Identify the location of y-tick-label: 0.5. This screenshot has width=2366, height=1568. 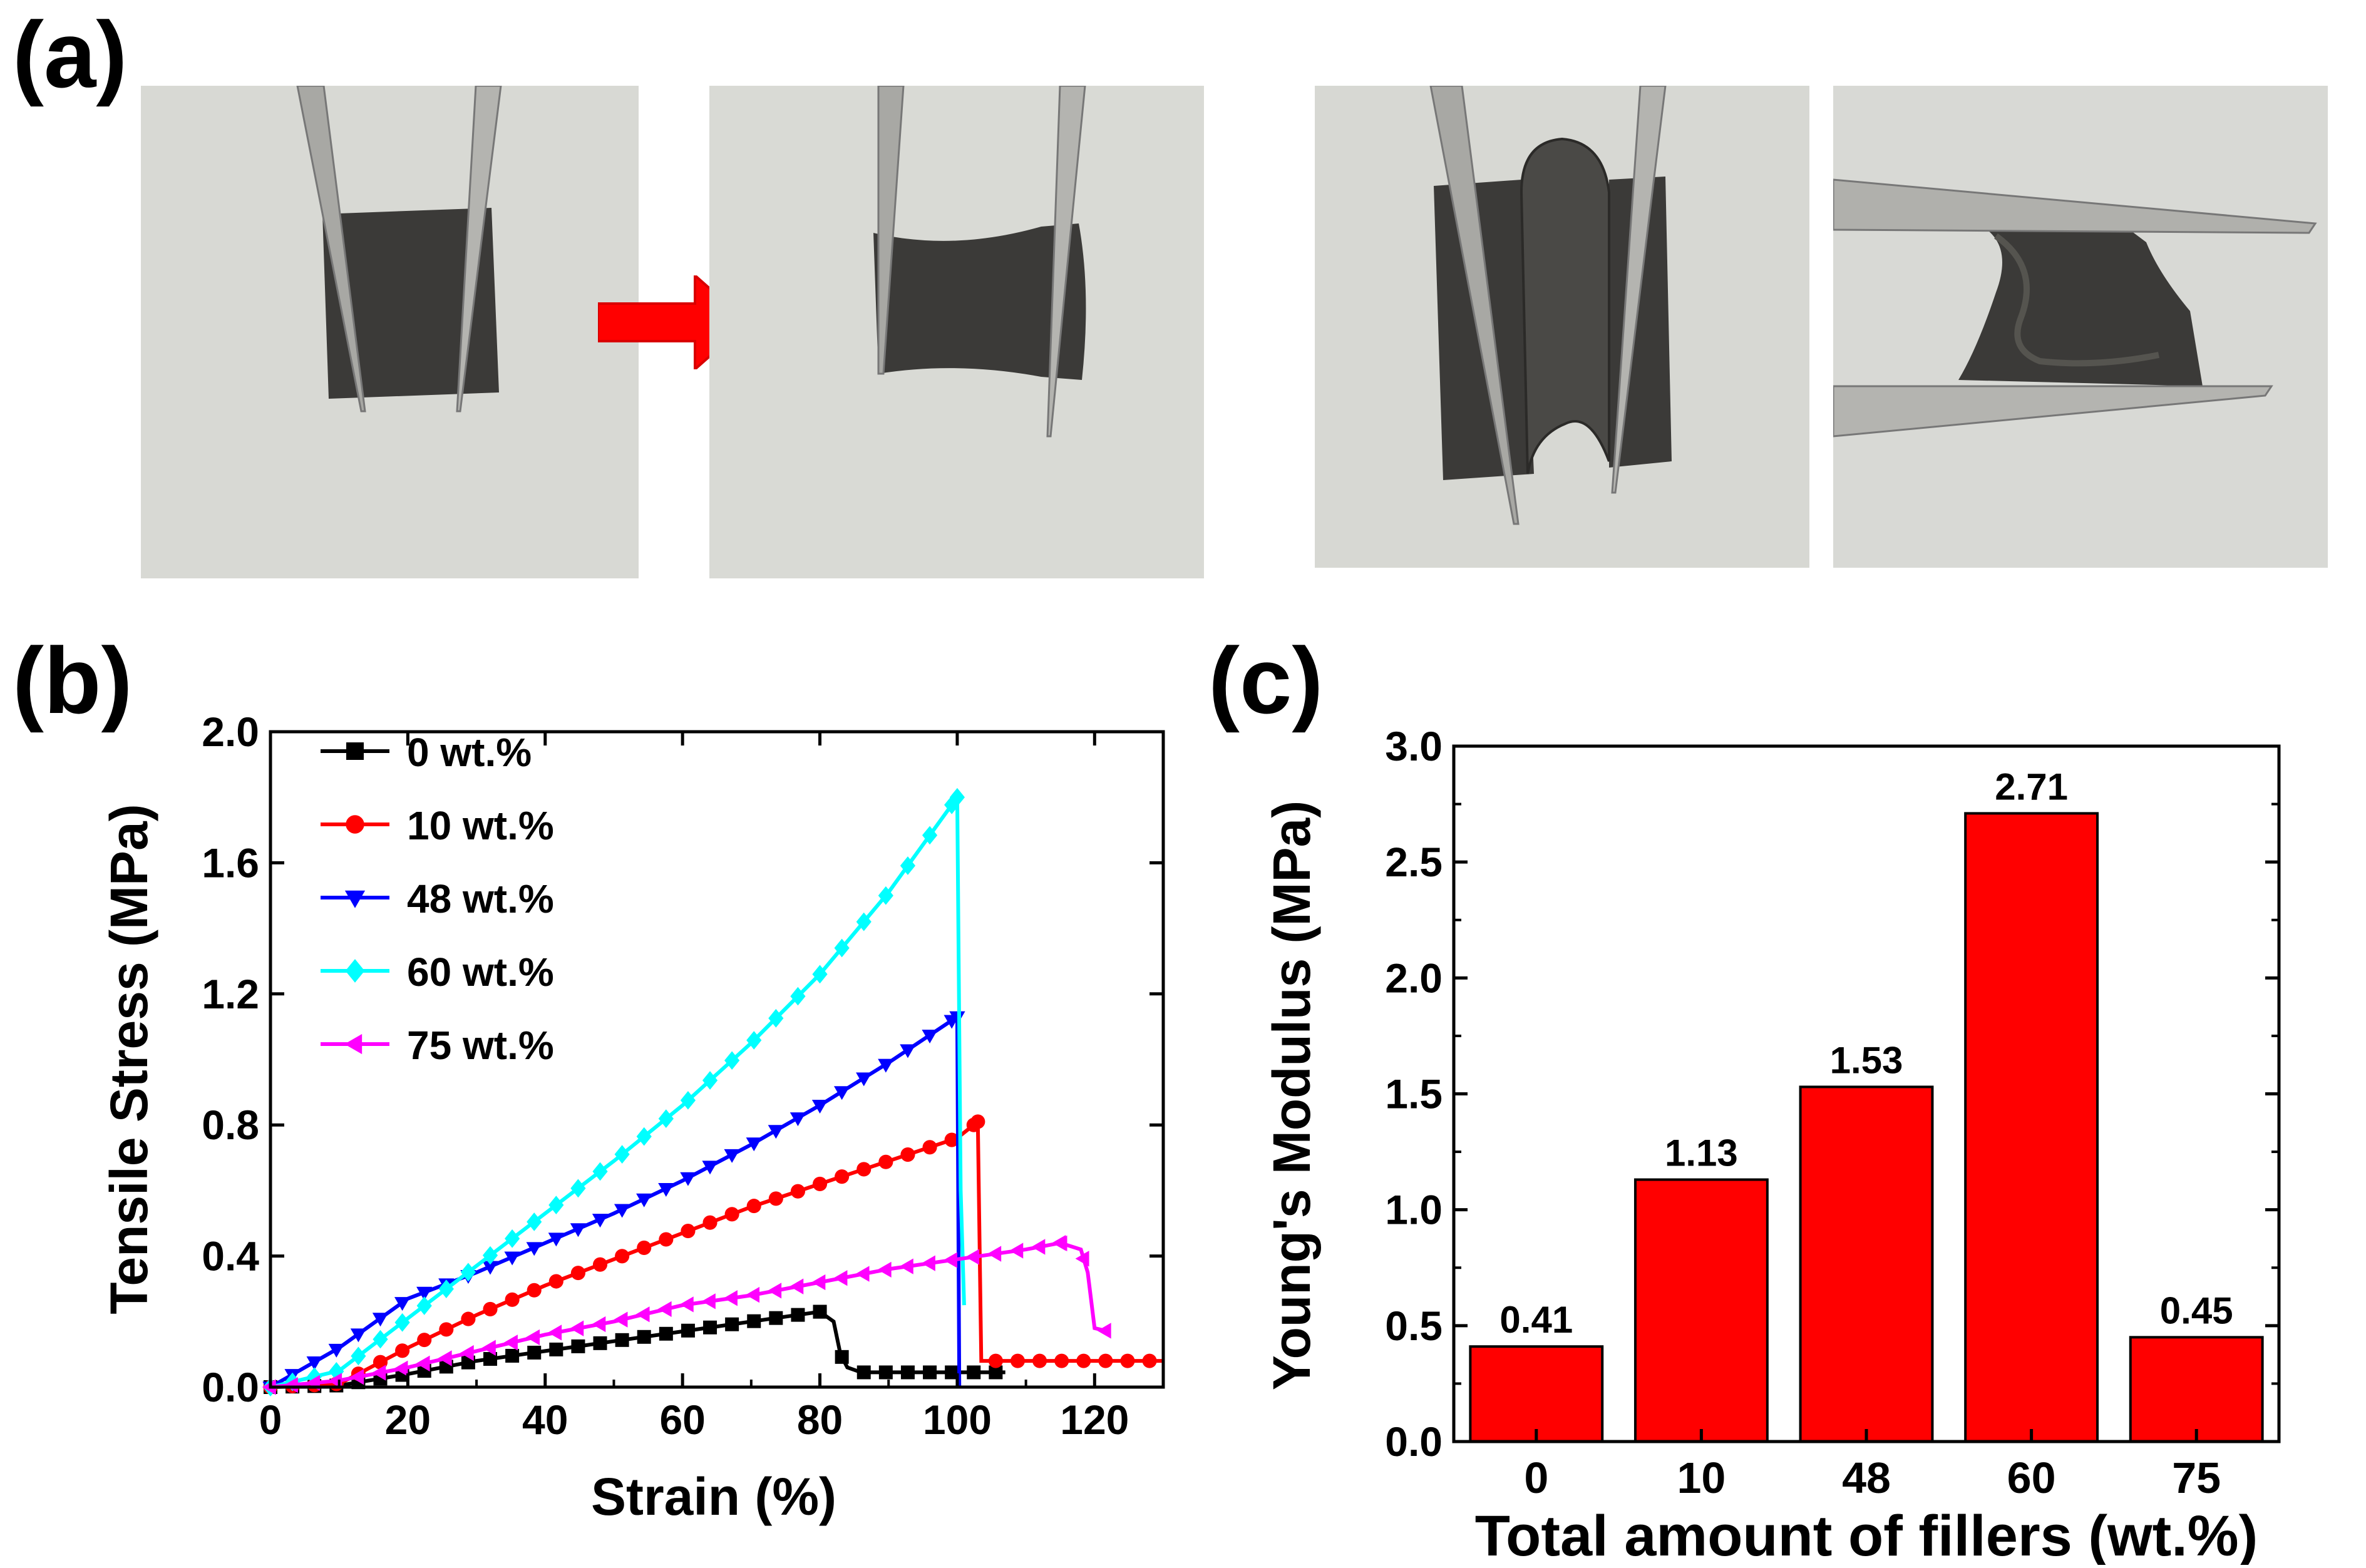
(1414, 1326).